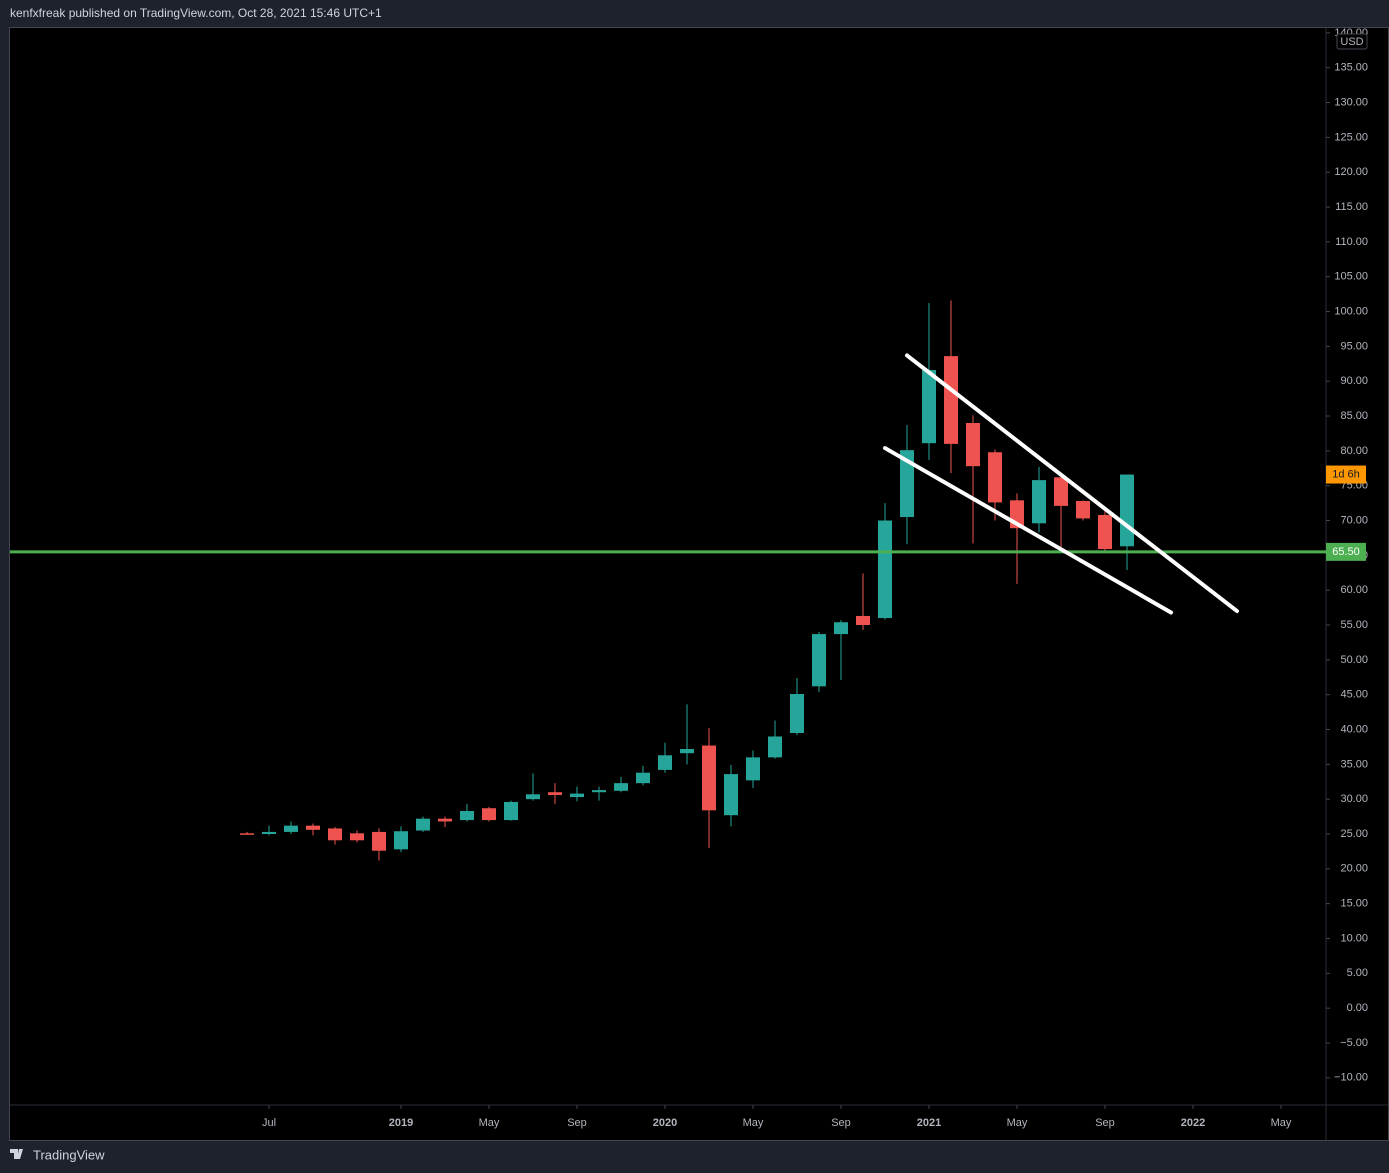 The height and width of the screenshot is (1173, 1389). I want to click on x-tick-label: 2019, so click(401, 1123).